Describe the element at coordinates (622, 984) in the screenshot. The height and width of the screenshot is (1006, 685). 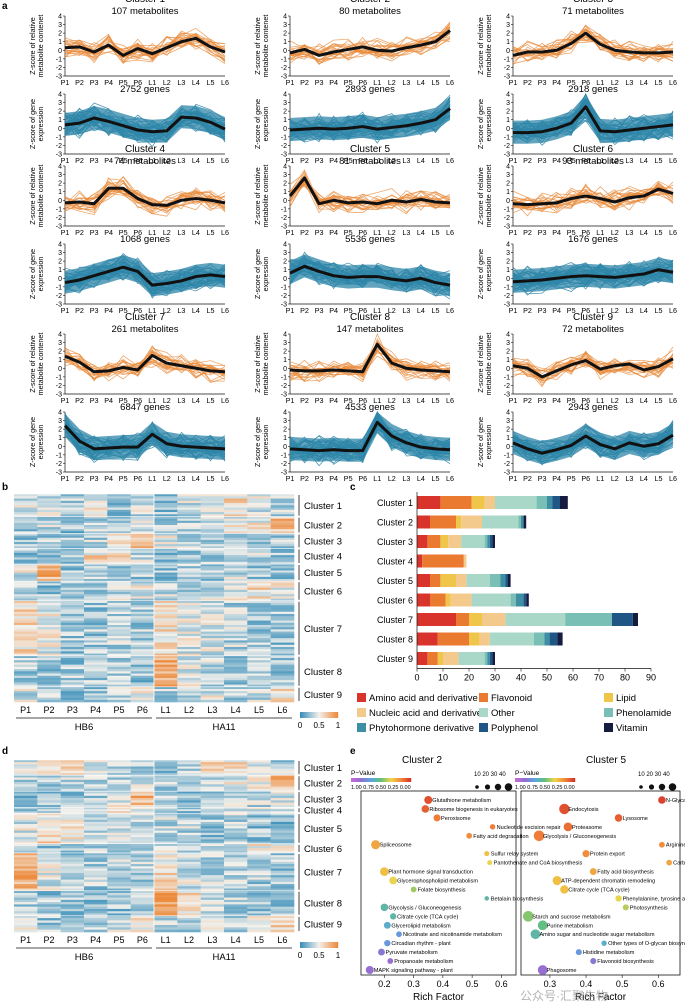
I see `x-tick-label: 0.5` at that location.